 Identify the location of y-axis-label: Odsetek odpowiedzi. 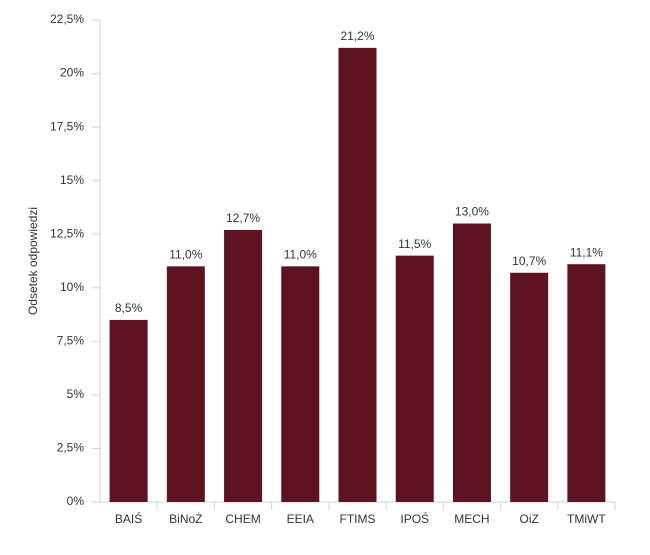
(33, 261).